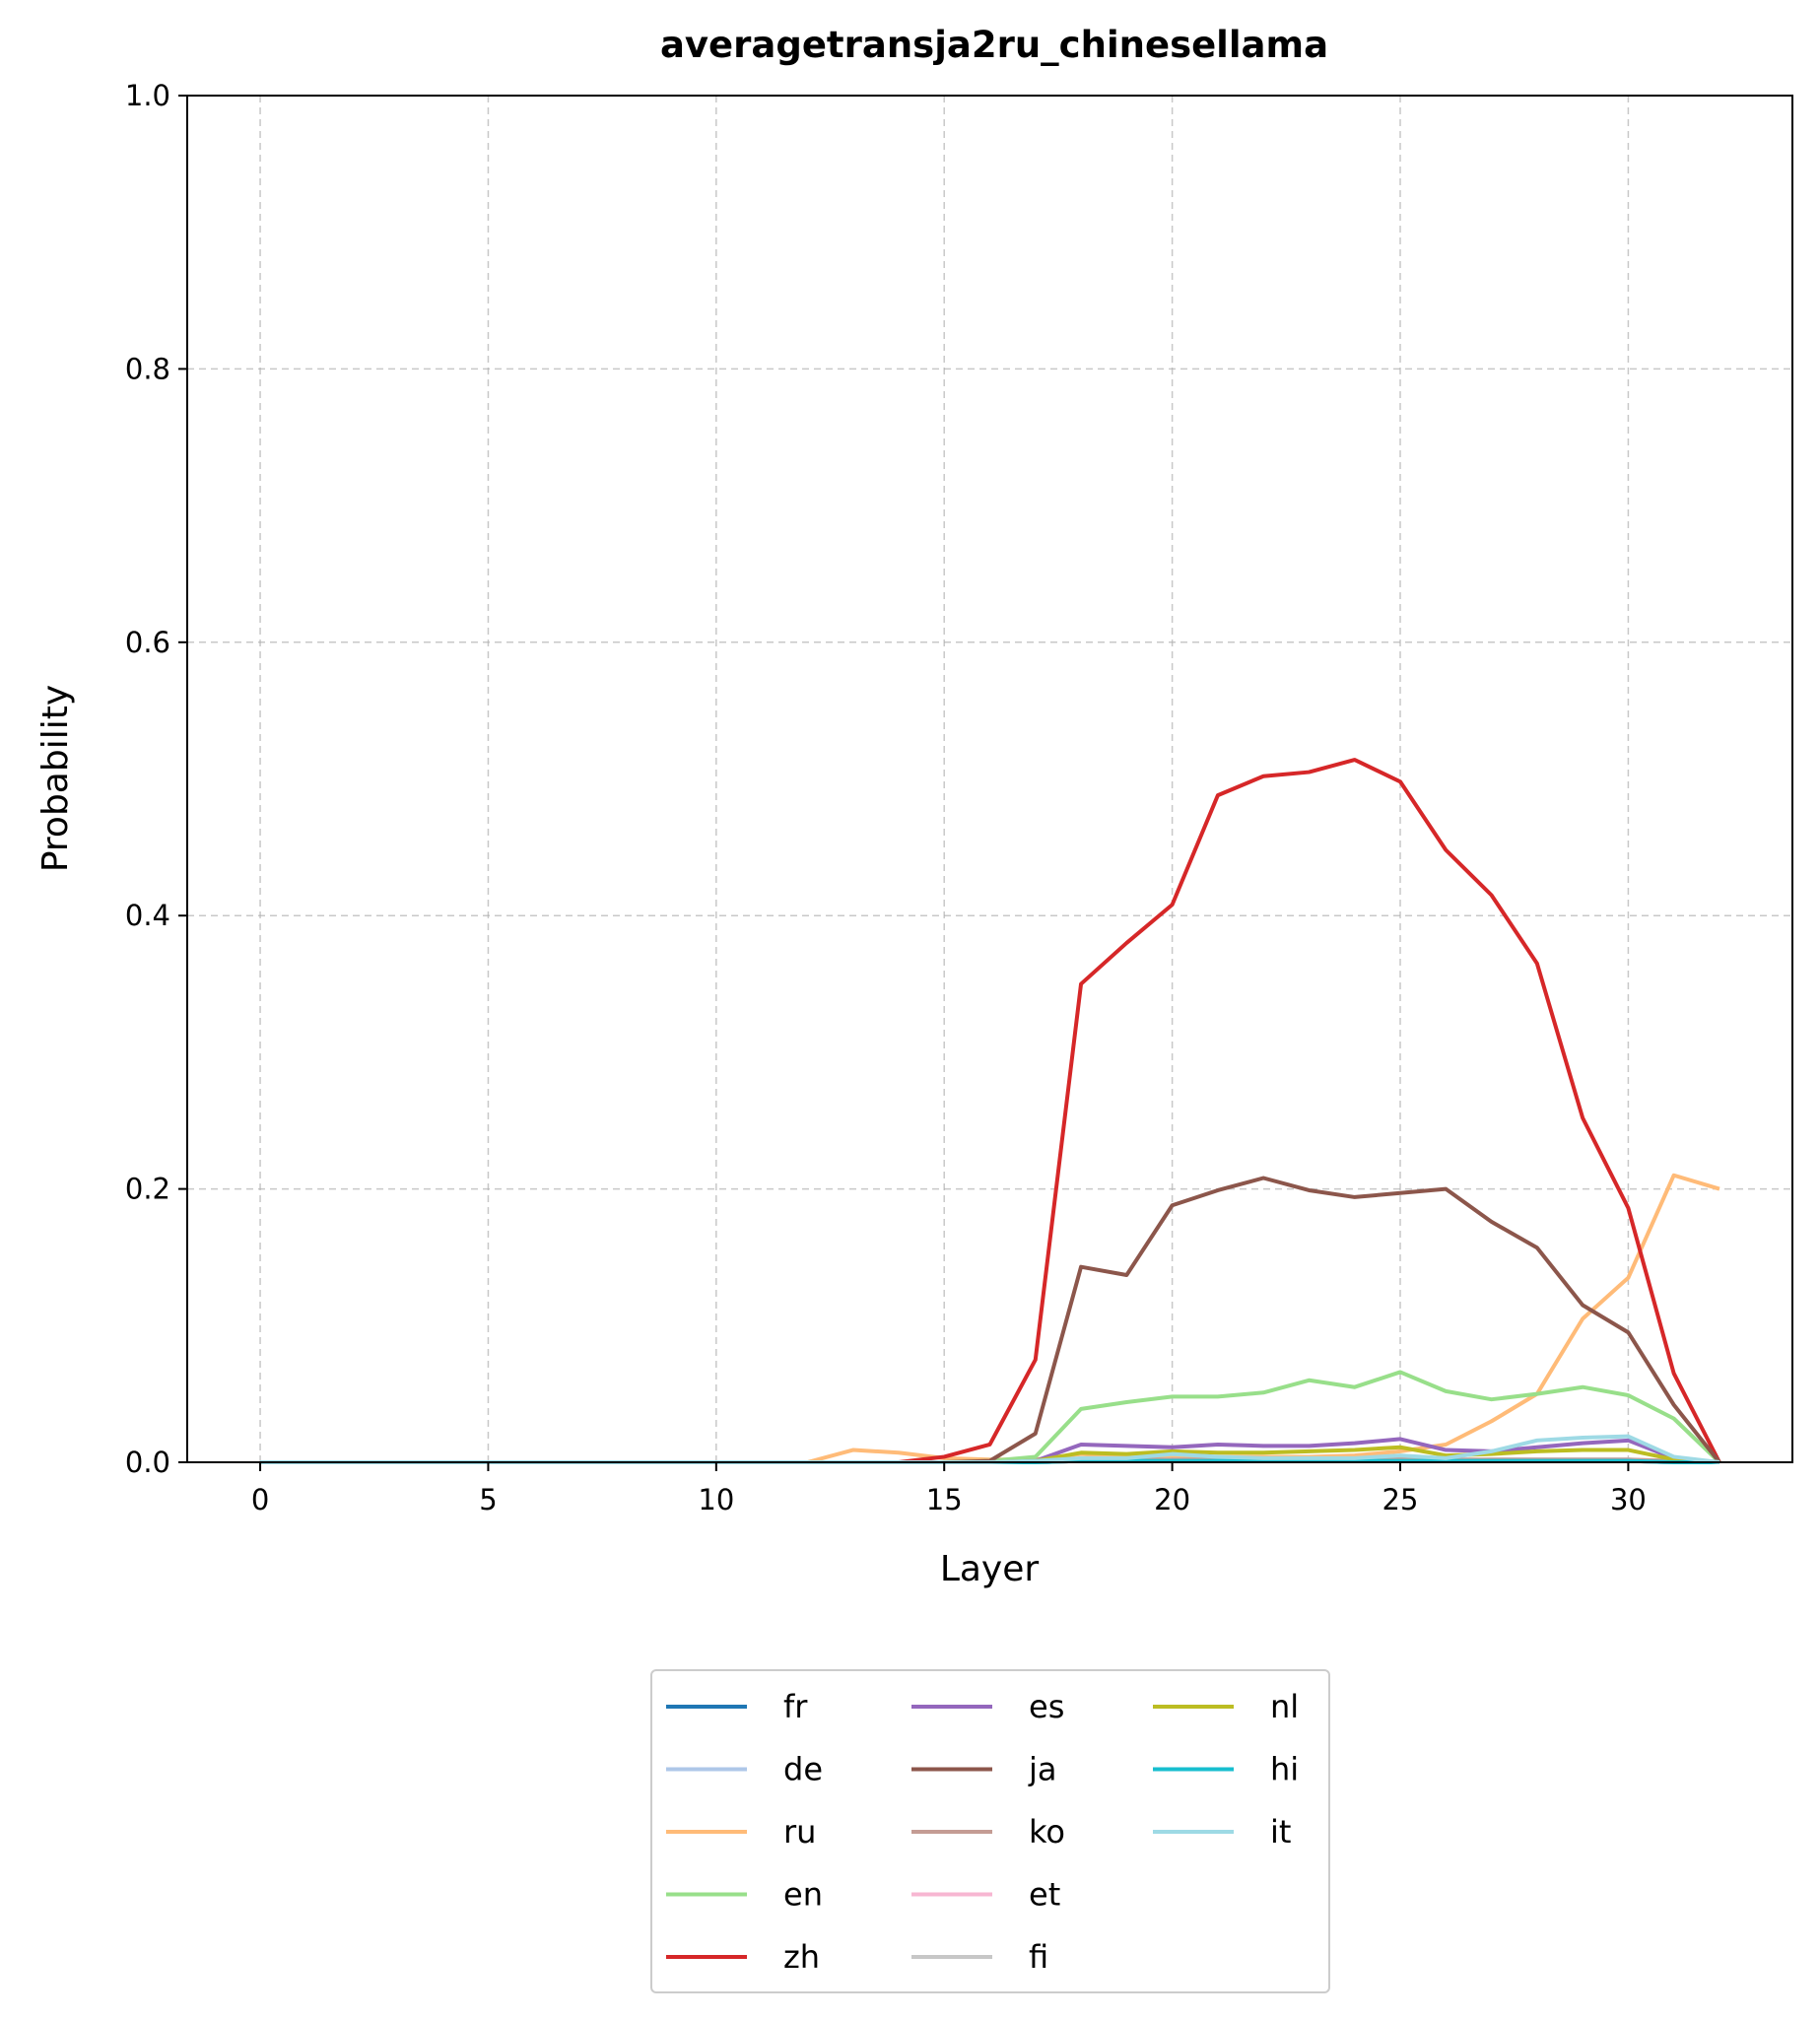 The height and width of the screenshot is (2020, 1820). I want to click on x-tick-label: 10, so click(716, 1499).